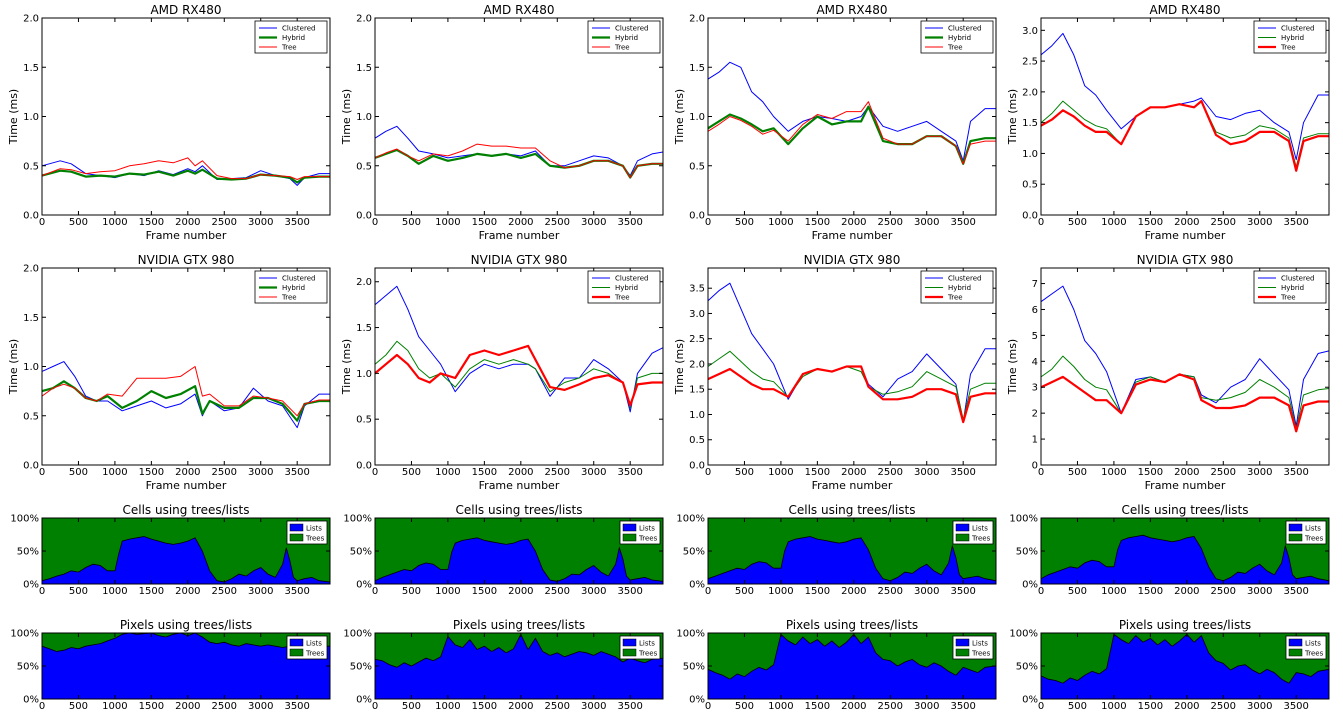 The height and width of the screenshot is (723, 1343). Describe the element at coordinates (1035, 414) in the screenshot. I see `y-tick-label: 2` at that location.